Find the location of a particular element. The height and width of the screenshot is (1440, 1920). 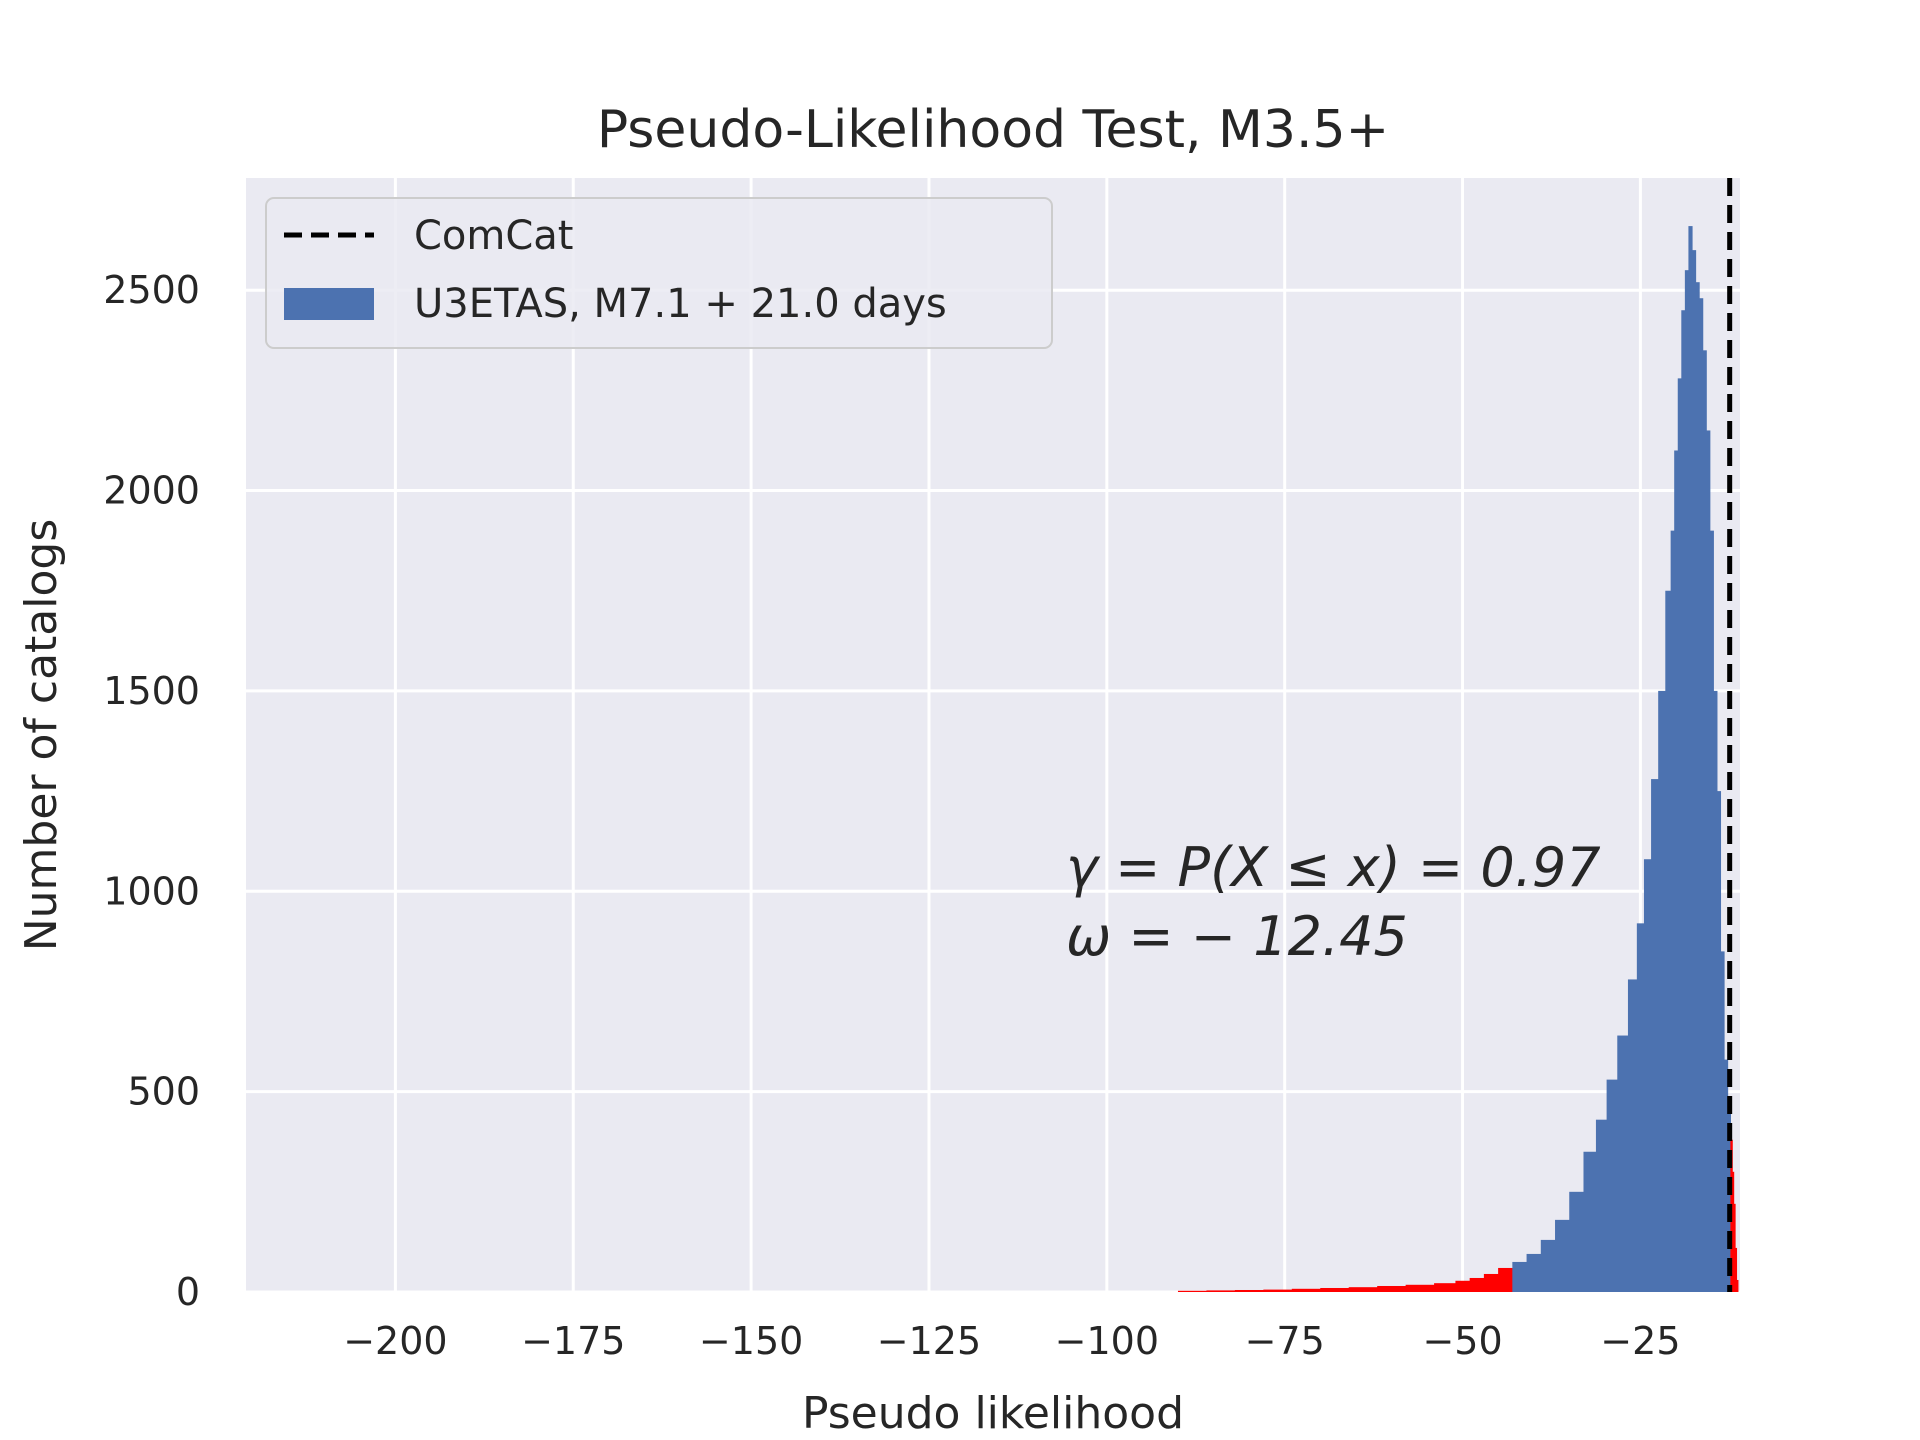

legend-box is located at coordinates (659, 273).